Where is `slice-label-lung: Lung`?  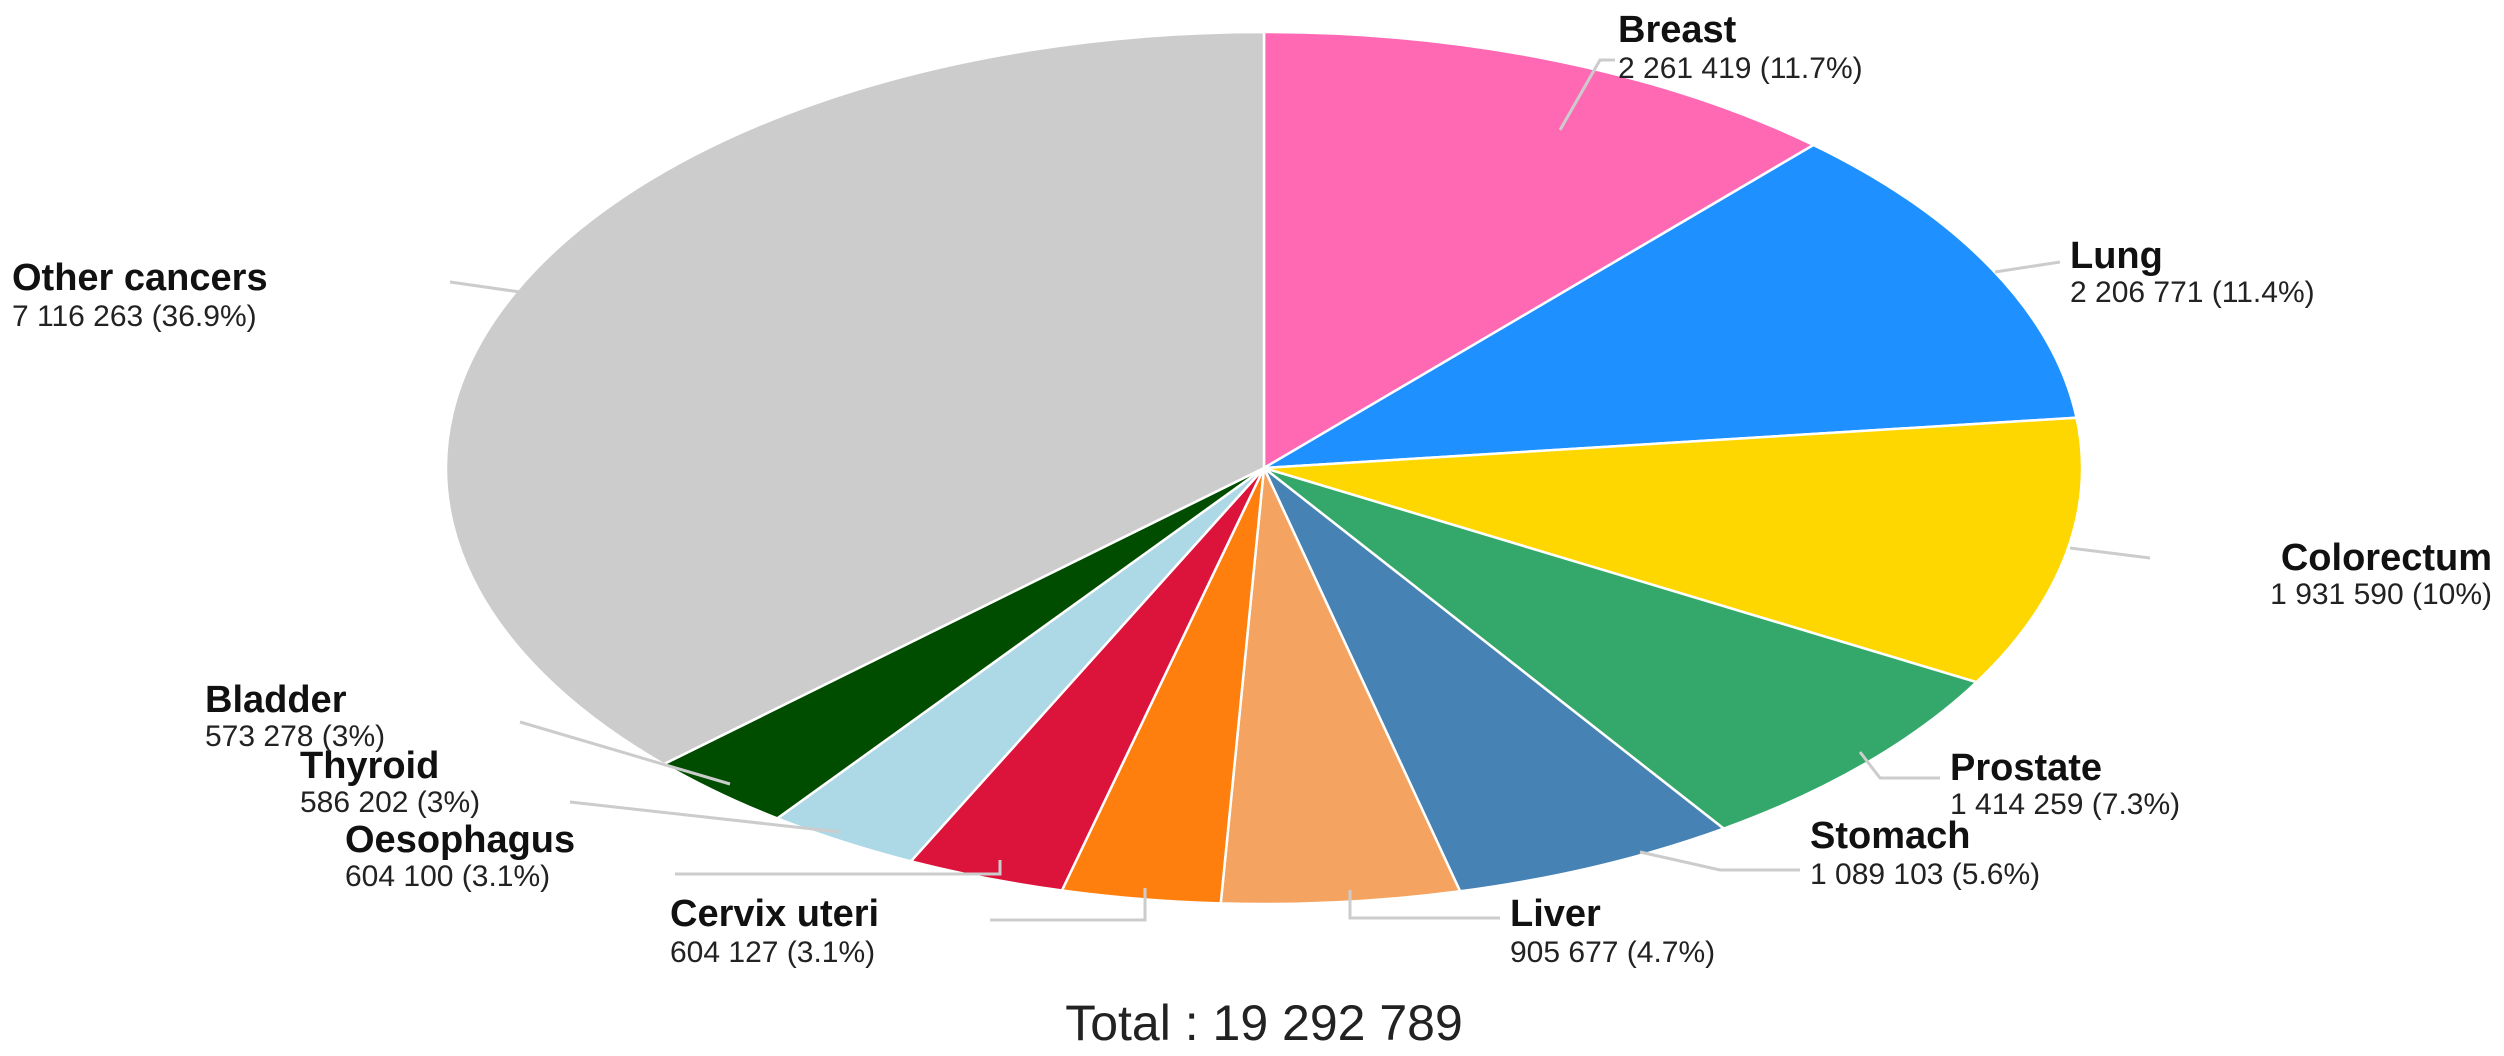 slice-label-lung: Lung is located at coordinates (2116, 256).